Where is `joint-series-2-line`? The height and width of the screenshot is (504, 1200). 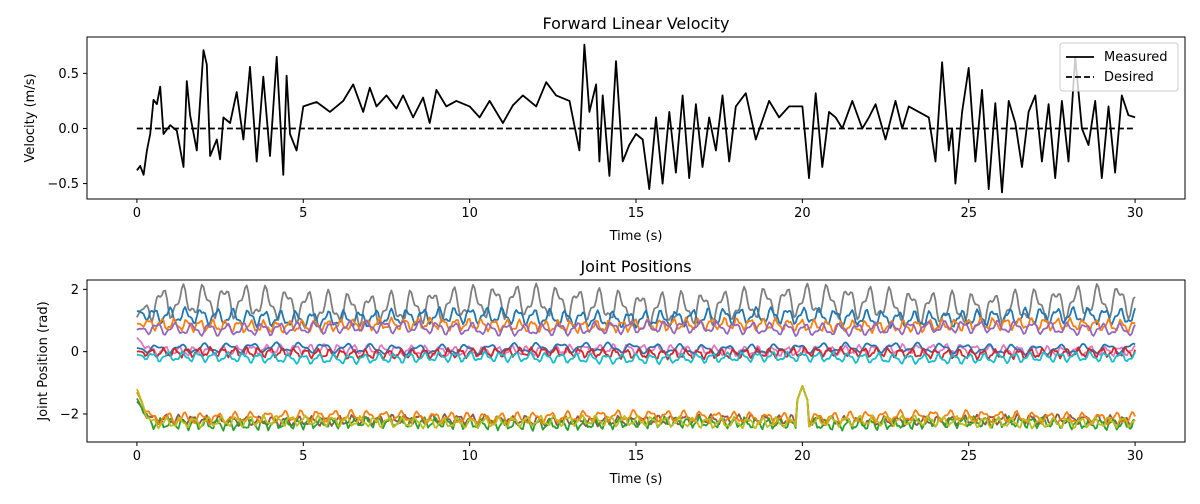
joint-series-2-line is located at coordinates (636, 325).